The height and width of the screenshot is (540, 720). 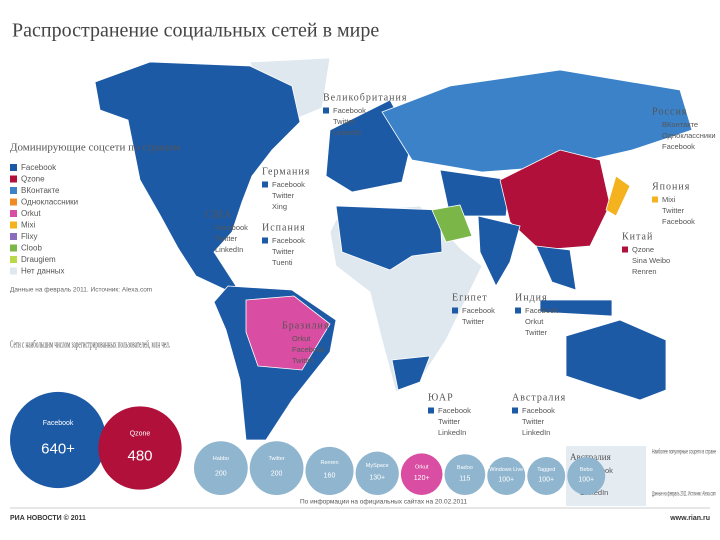 What do you see at coordinates (651, 260) in the screenshot?
I see `network-label: Sina Weibo` at bounding box center [651, 260].